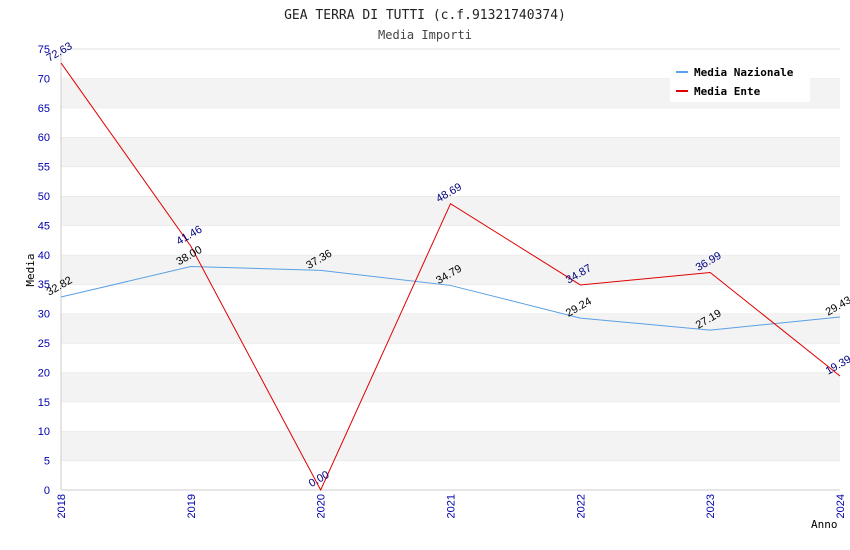 The width and height of the screenshot is (850, 550). I want to click on y-tick-label: 10, so click(44, 432).